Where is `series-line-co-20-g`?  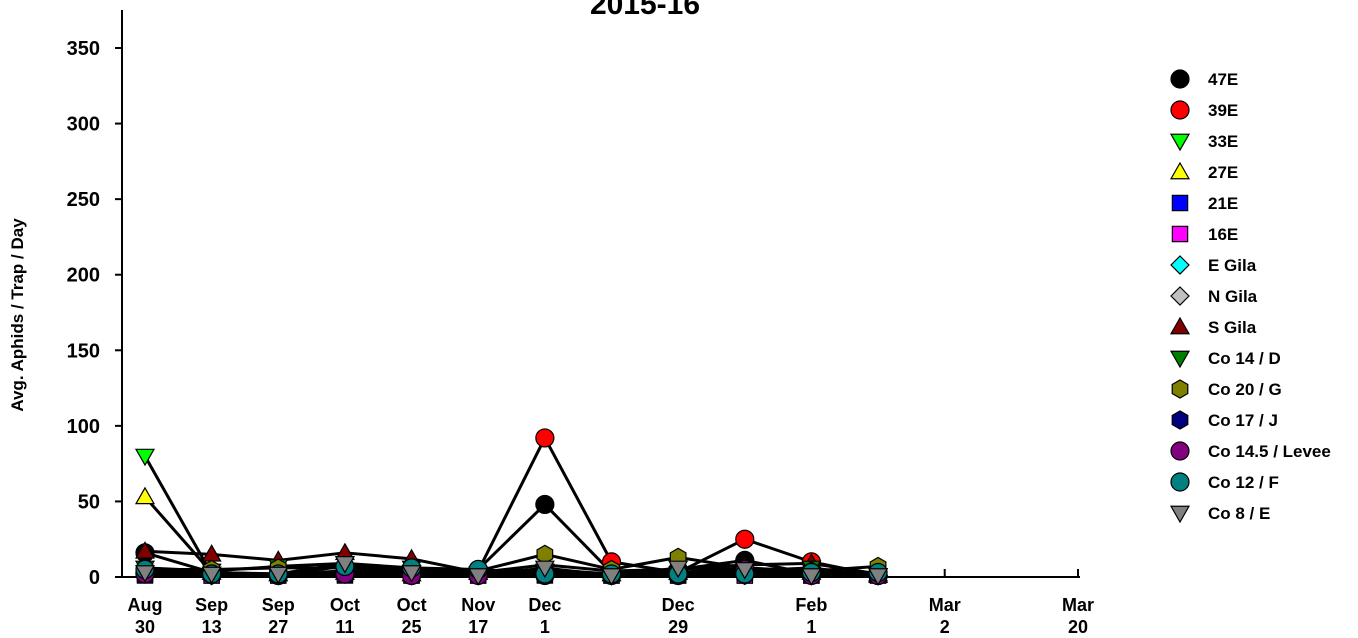 series-line-co-20-g is located at coordinates (512, 562).